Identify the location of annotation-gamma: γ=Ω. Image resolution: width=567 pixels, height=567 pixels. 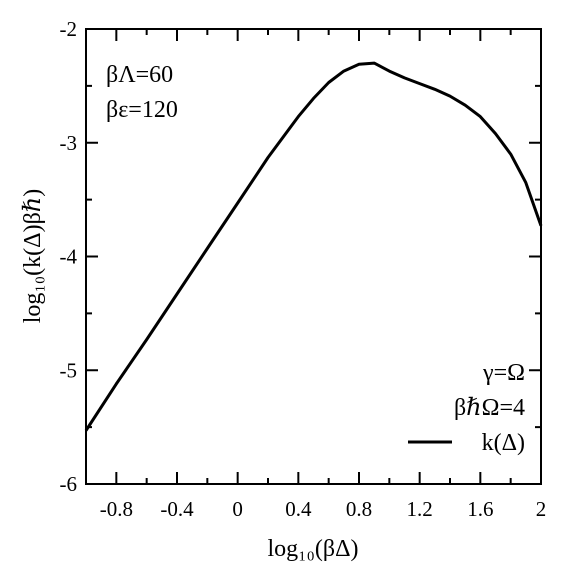
(503, 373).